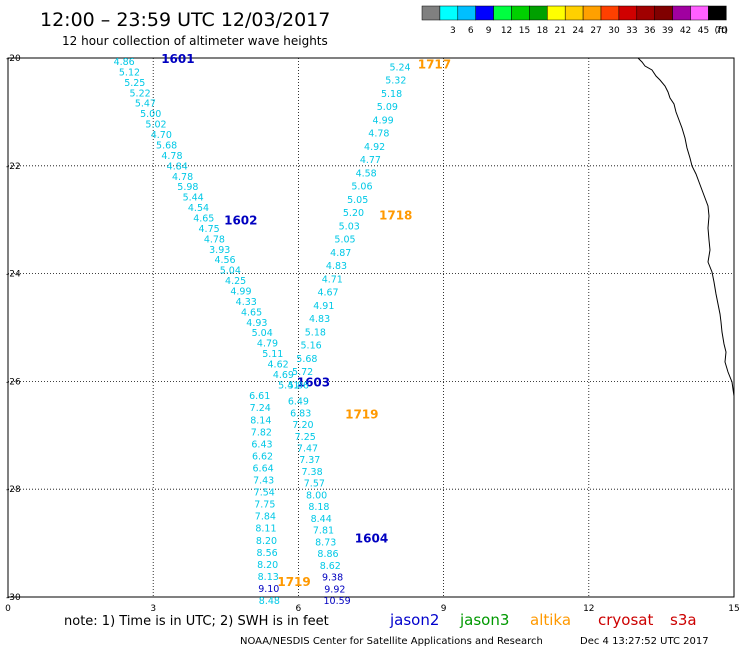 The height and width of the screenshot is (650, 740). I want to click on scale-label: 6, so click(471, 31).